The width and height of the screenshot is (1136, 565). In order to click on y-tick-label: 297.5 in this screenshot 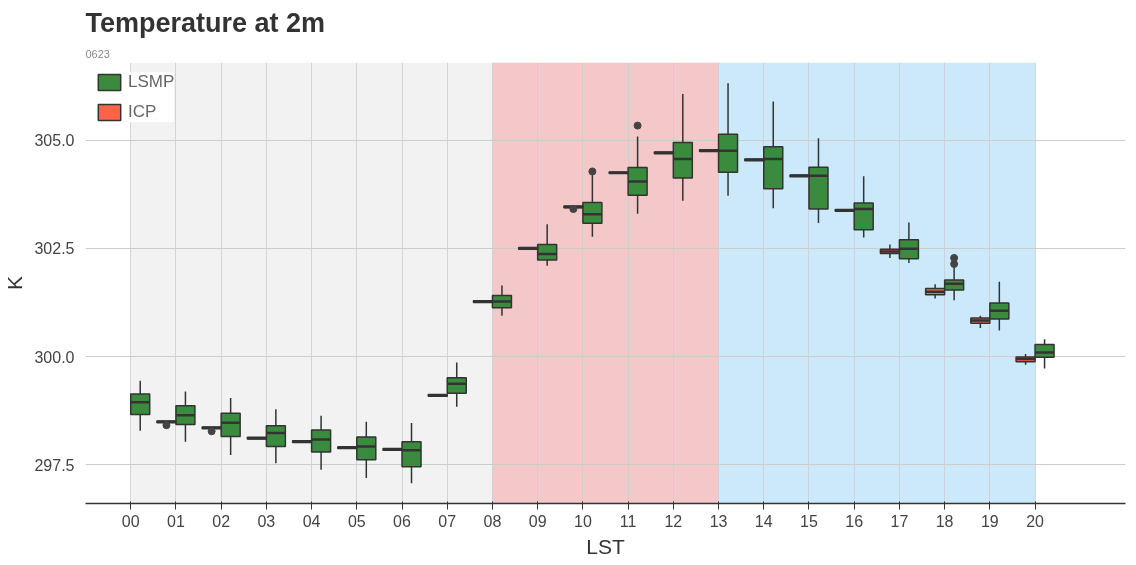, I will do `click(54, 465)`.